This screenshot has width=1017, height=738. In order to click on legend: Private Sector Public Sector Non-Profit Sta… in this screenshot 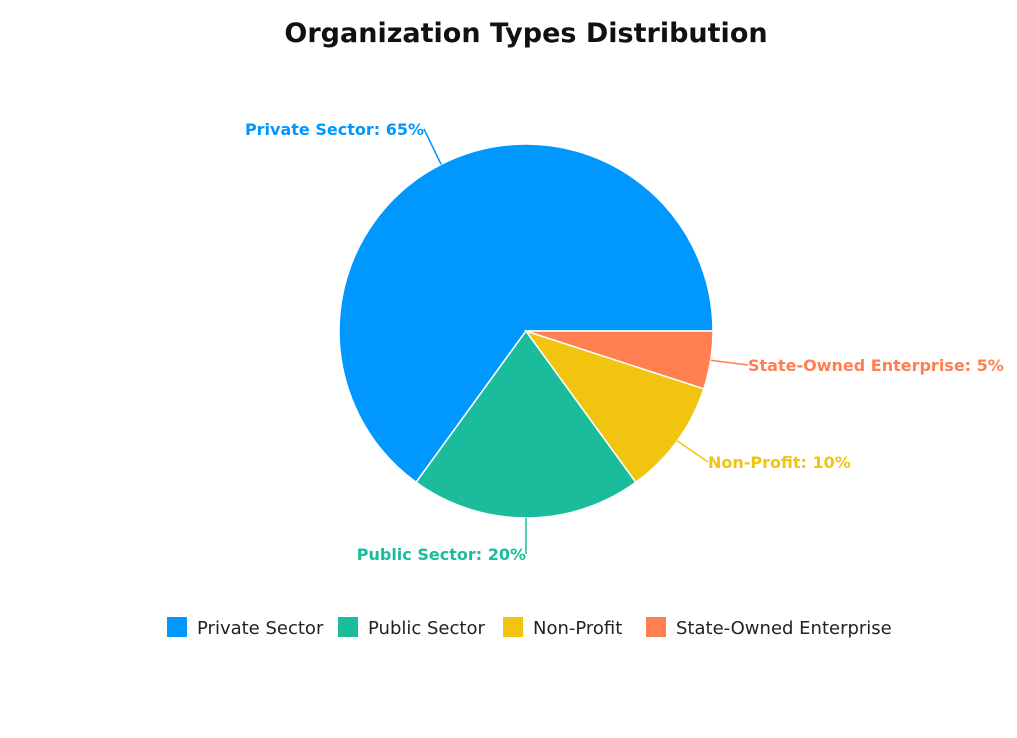, I will do `click(529, 628)`.